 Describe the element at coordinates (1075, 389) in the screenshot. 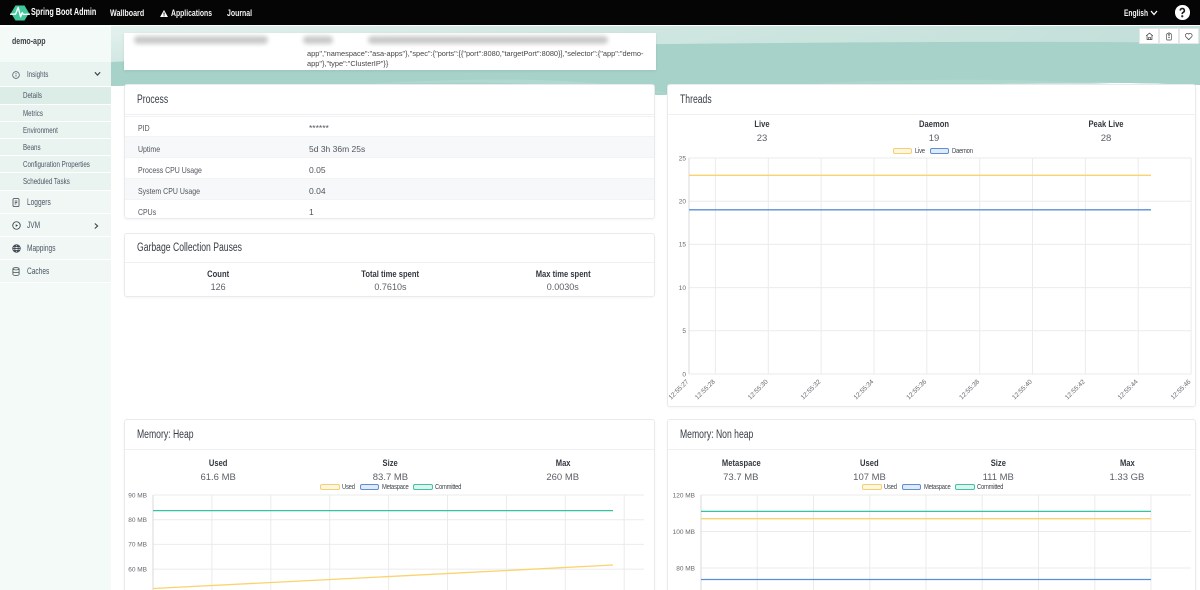

I see `svg-text: 12:55:42` at that location.